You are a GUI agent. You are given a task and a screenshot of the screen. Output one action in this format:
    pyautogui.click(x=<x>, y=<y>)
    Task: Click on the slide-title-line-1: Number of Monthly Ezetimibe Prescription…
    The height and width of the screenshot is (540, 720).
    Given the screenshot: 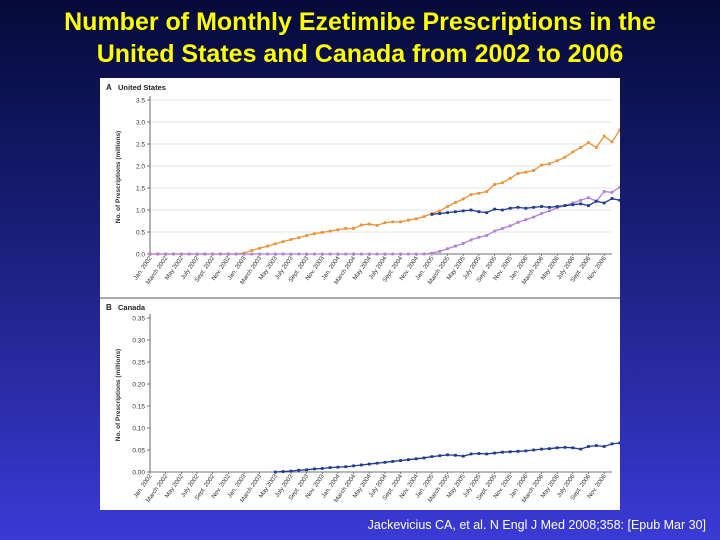 What is the action you would take?
    pyautogui.click(x=360, y=22)
    